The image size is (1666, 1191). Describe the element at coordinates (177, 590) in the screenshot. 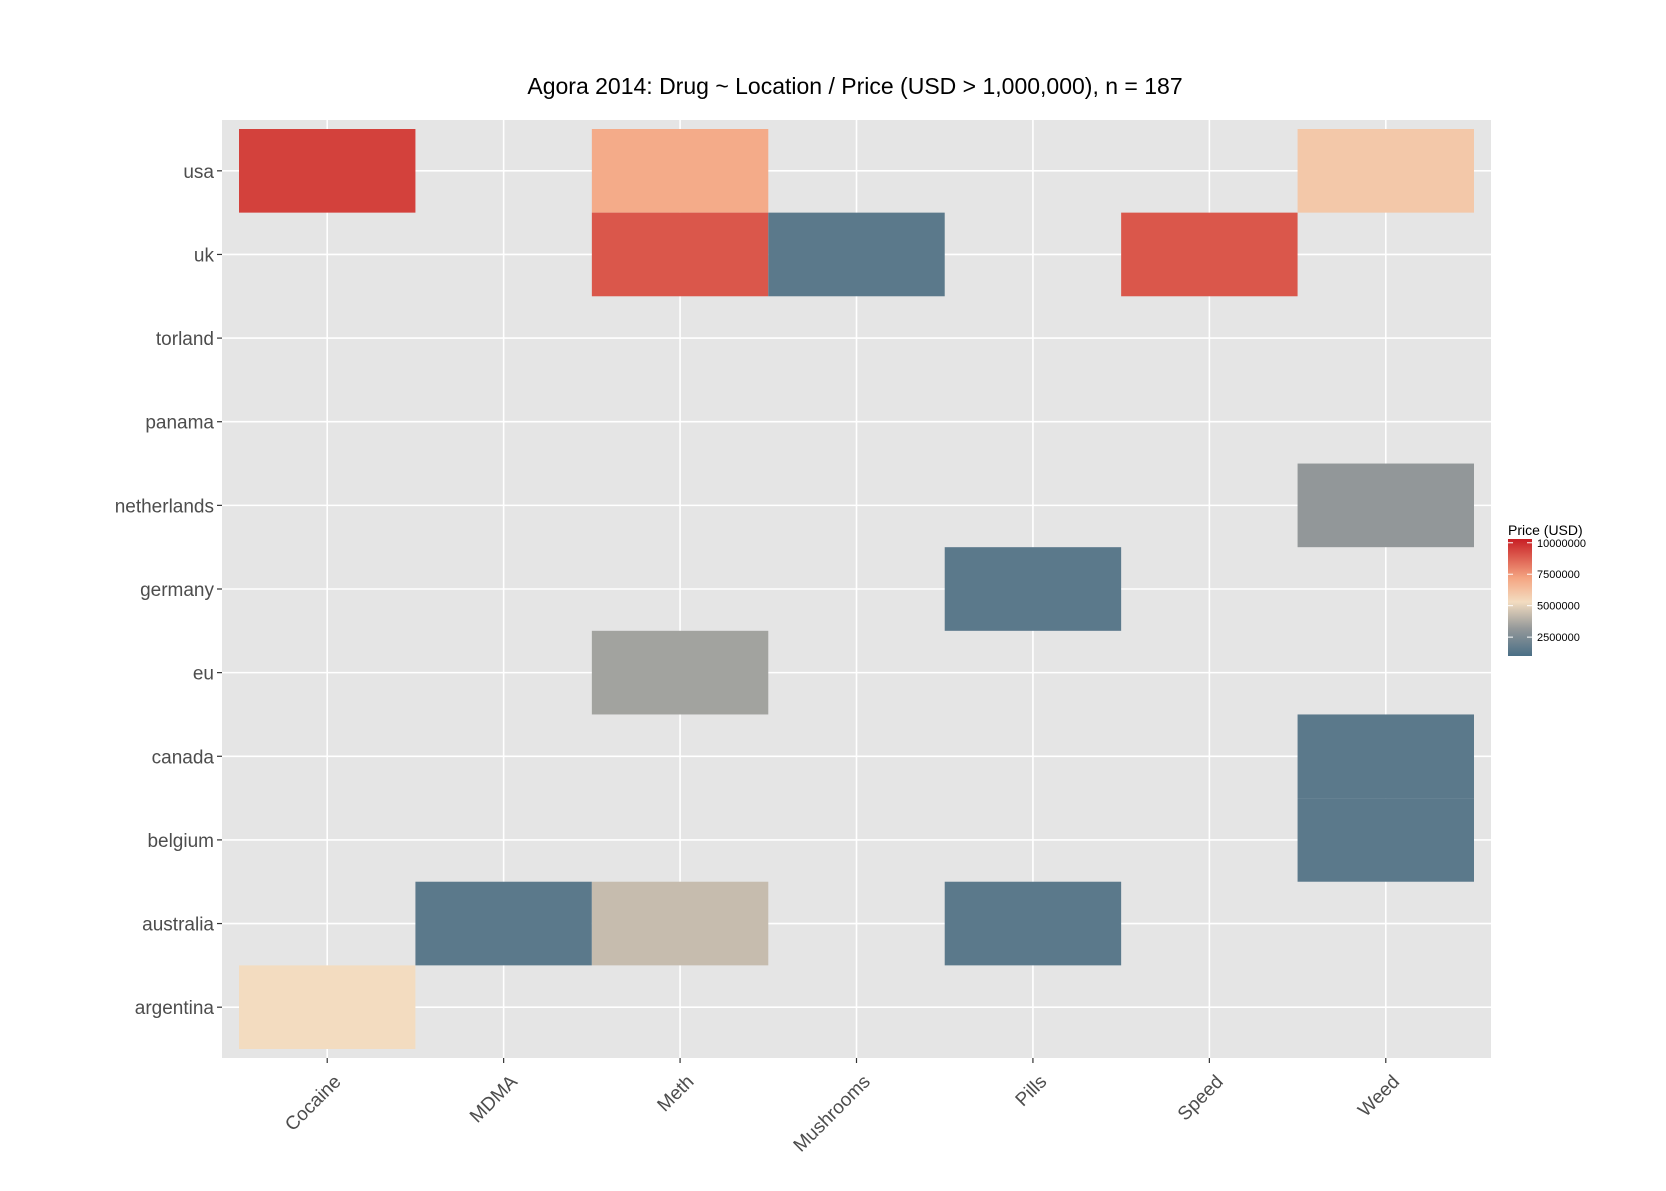

I see `y-tick-label: germany` at that location.